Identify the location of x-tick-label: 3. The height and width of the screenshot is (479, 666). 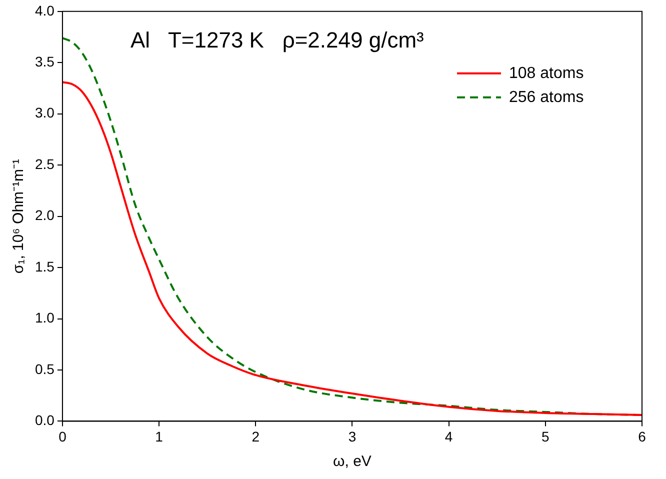
(352, 436).